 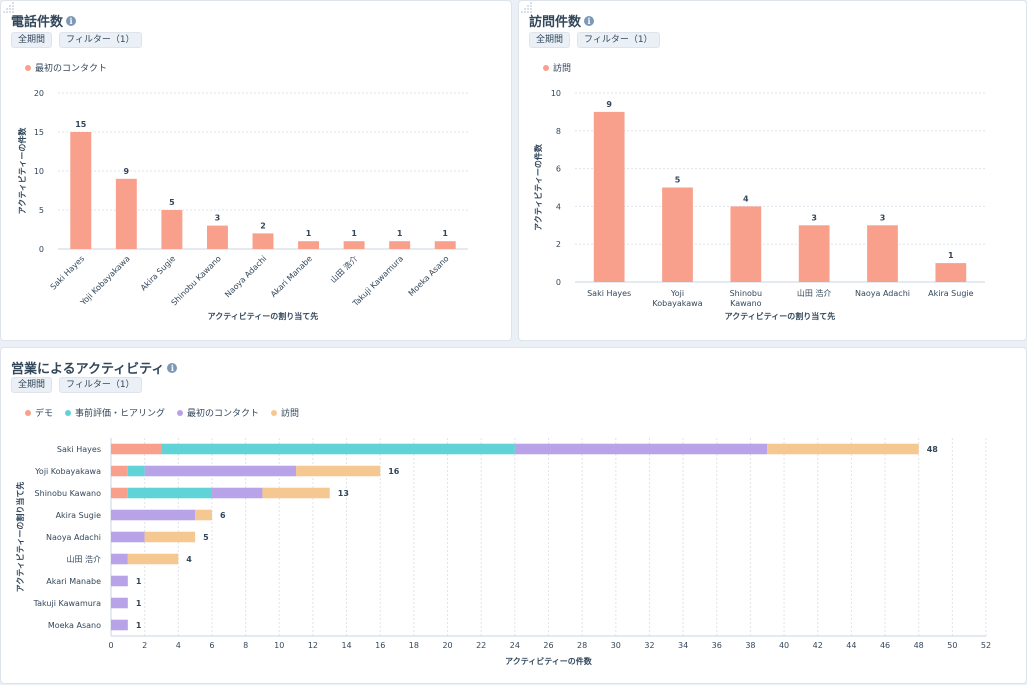 I want to click on sales-legend: デモ 事前評価・ヒアリング 最初のコンタクト 訪問, so click(x=162, y=412).